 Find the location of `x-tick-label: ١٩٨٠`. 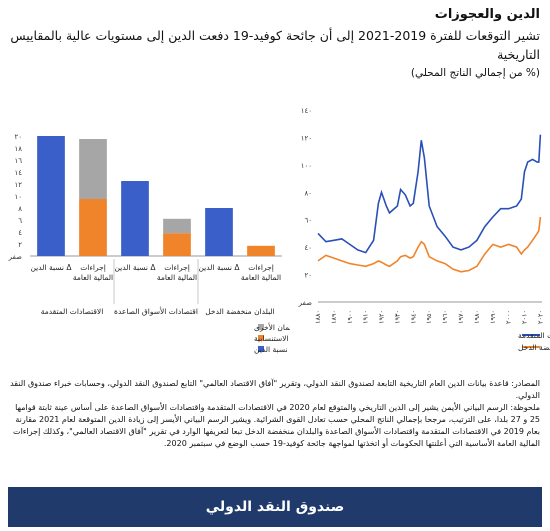

x-tick-label: ١٩٨٠ is located at coordinates (477, 317).